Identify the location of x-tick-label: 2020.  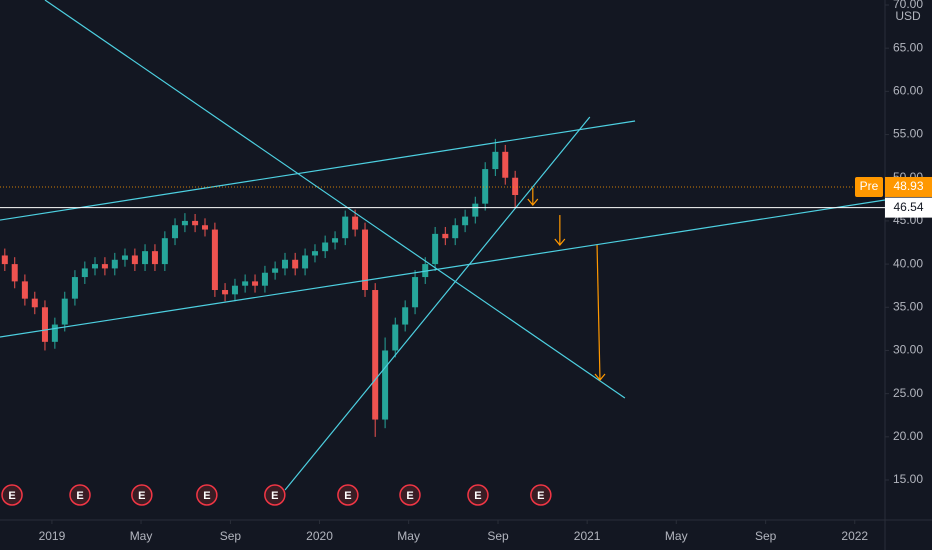
(319, 536).